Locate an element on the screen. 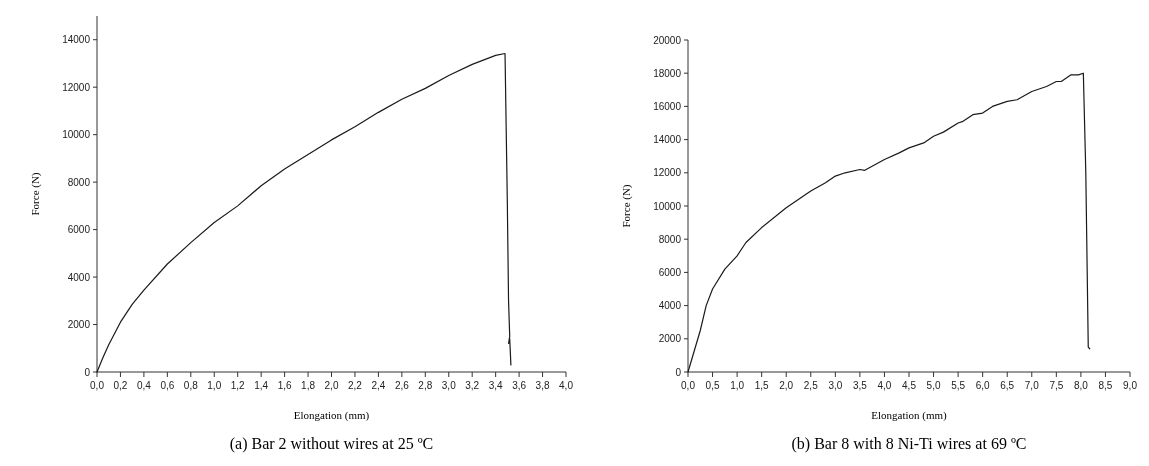 This screenshot has width=1149, height=466. y-tick-label: 20000 is located at coordinates (667, 40).